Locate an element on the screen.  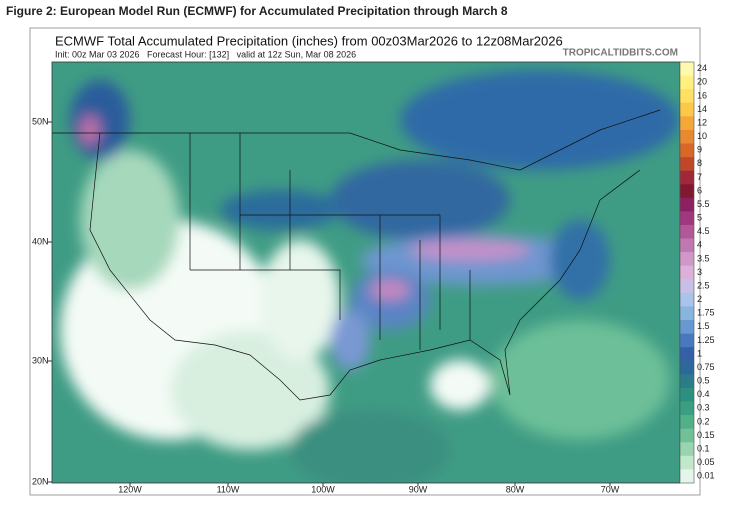
longitude-label: 100W is located at coordinates (323, 489).